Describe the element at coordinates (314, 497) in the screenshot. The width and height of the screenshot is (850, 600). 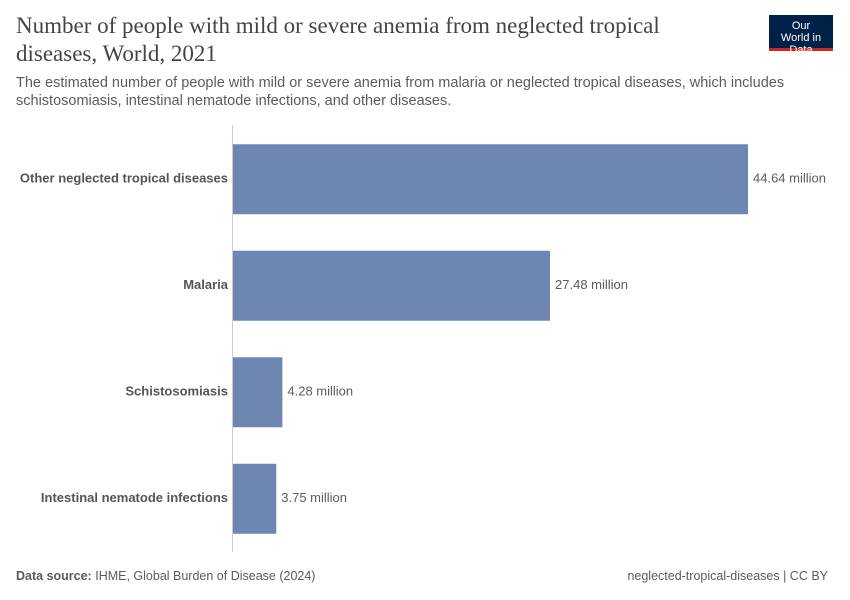
I see `value-label: 3.75 million` at that location.